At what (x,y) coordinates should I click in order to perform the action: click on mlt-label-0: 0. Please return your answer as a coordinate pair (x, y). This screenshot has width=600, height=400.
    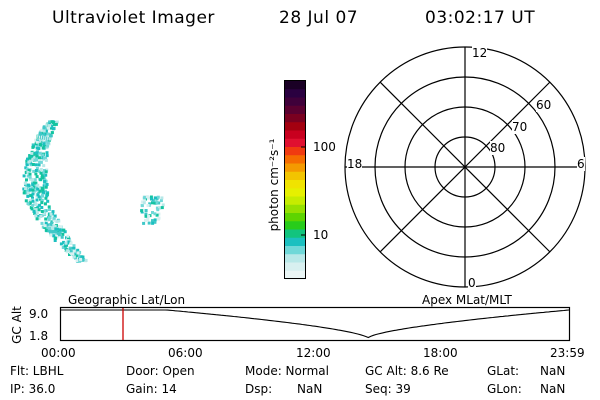
    Looking at the image, I should click on (472, 283).